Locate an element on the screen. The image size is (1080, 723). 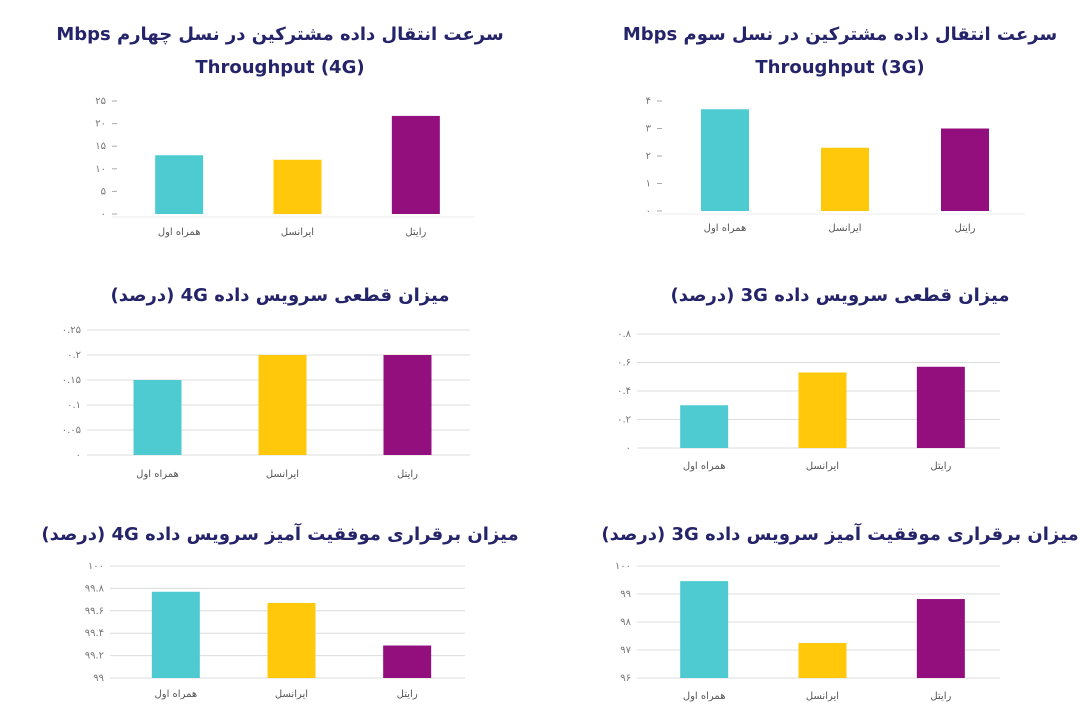
y-tick-label: ۱۵ is located at coordinates (100, 146).